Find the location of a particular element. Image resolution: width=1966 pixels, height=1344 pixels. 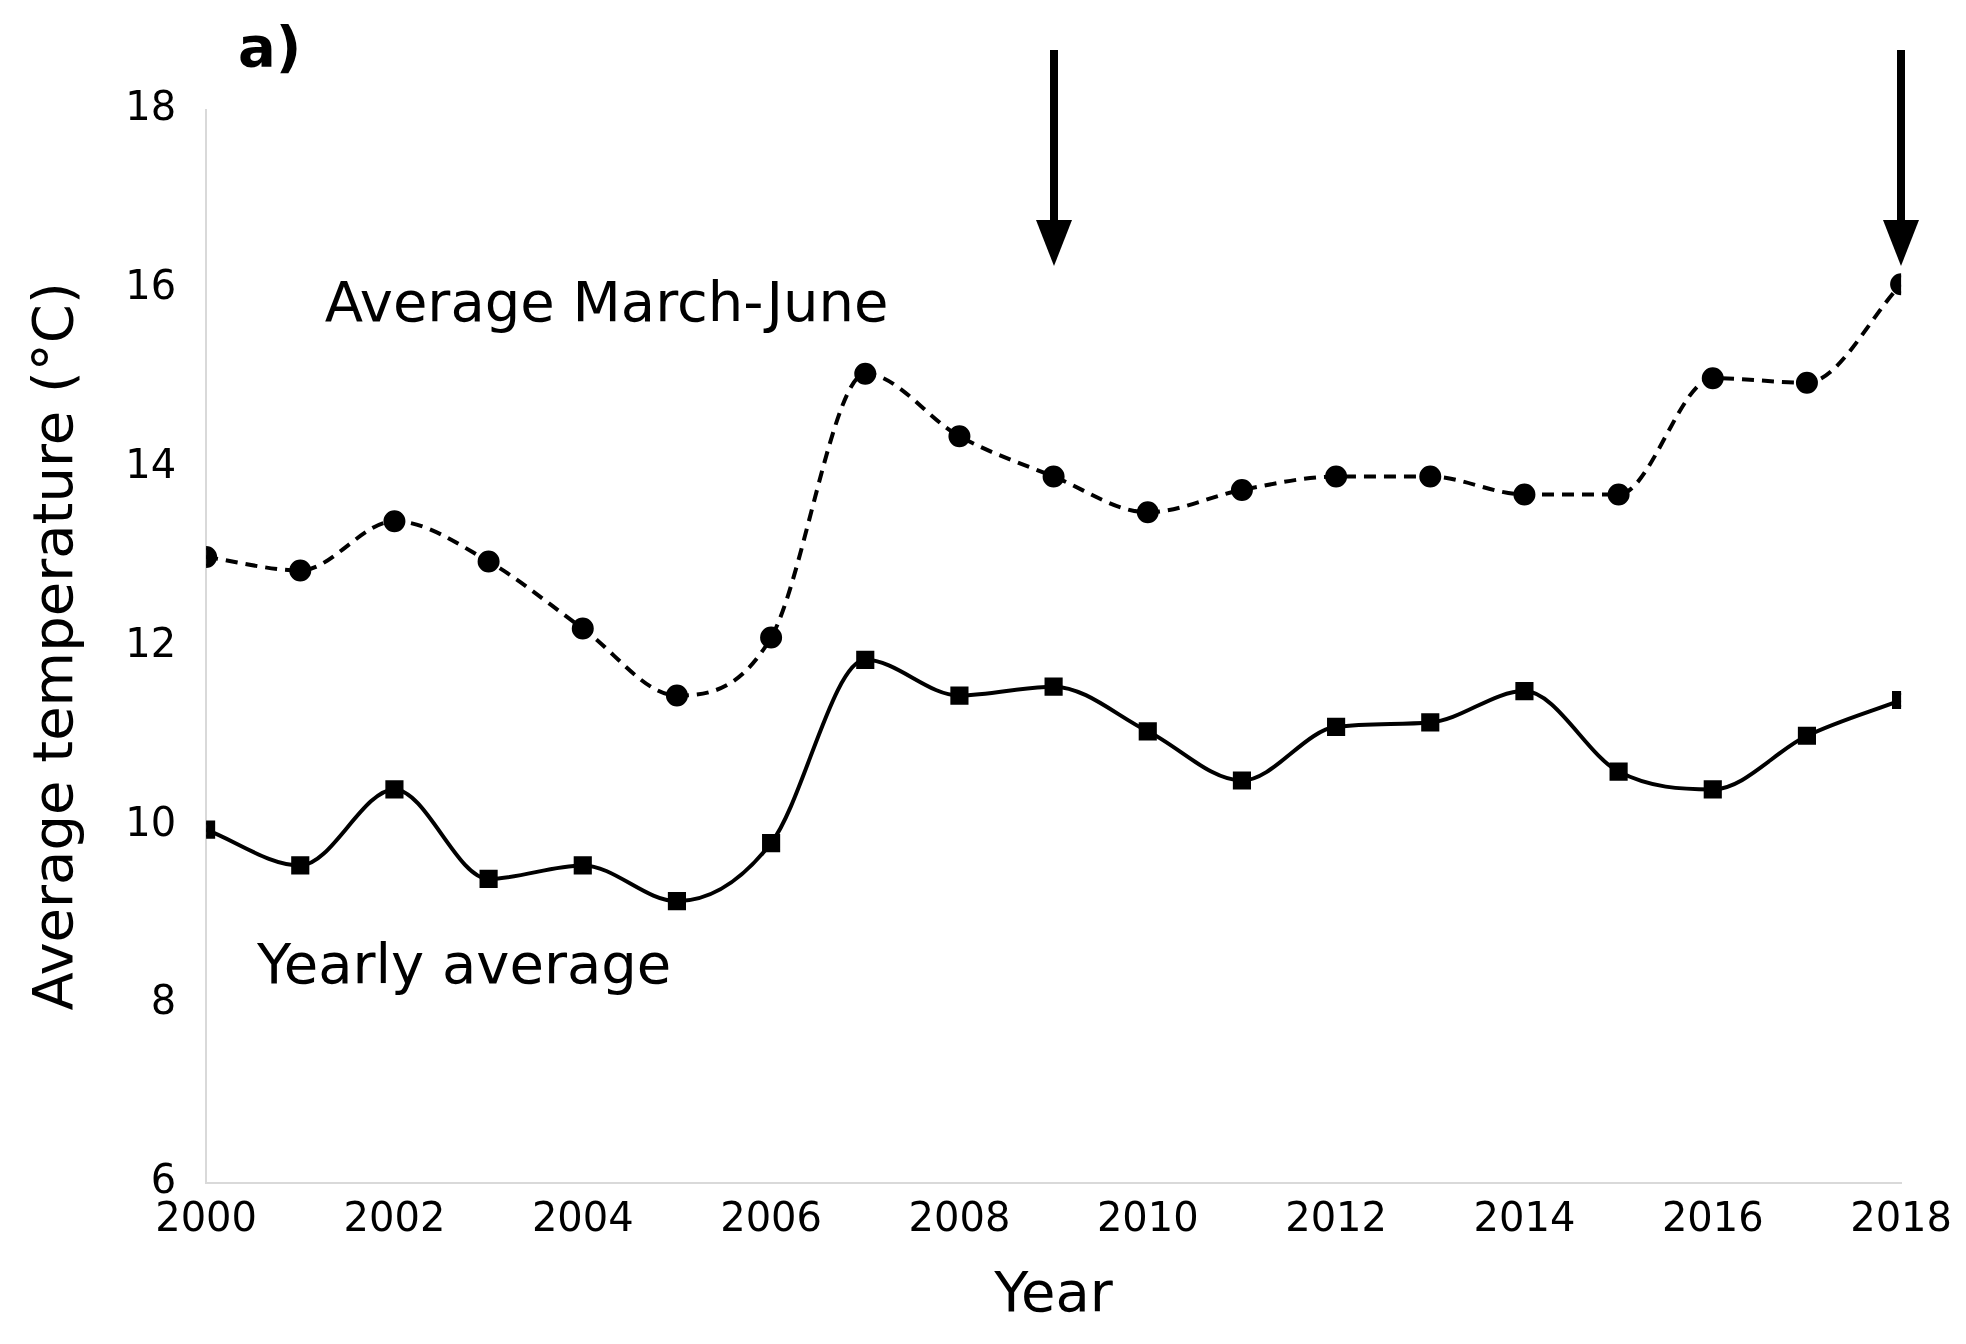

x-tick-label: 2014 is located at coordinates (1524, 1217).